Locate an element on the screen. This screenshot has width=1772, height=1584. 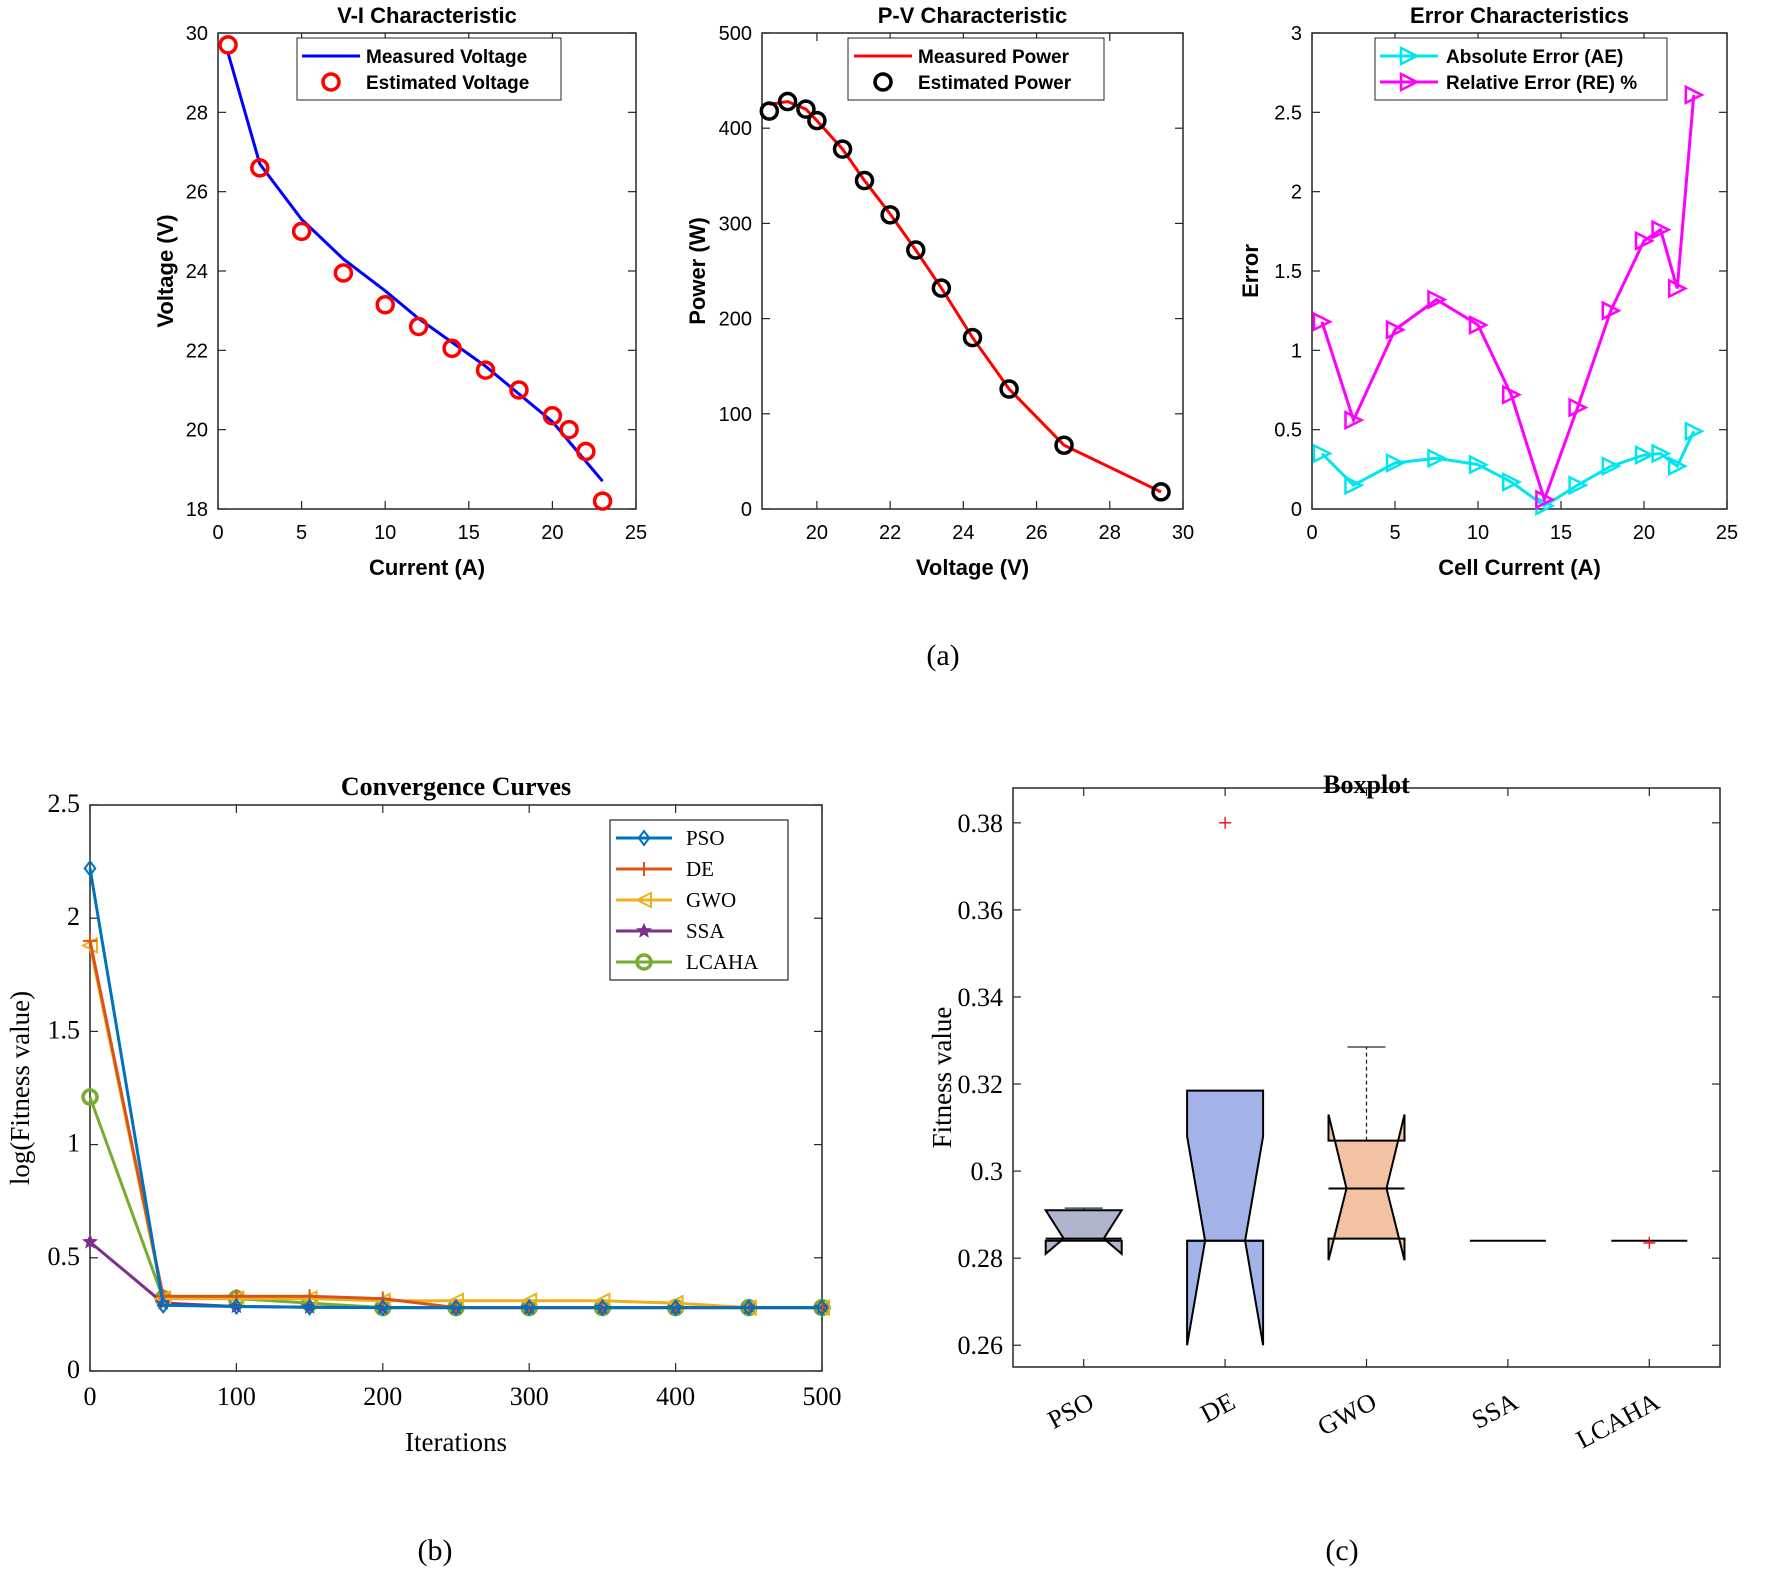
y-tick-label: 18 is located at coordinates (197, 510).